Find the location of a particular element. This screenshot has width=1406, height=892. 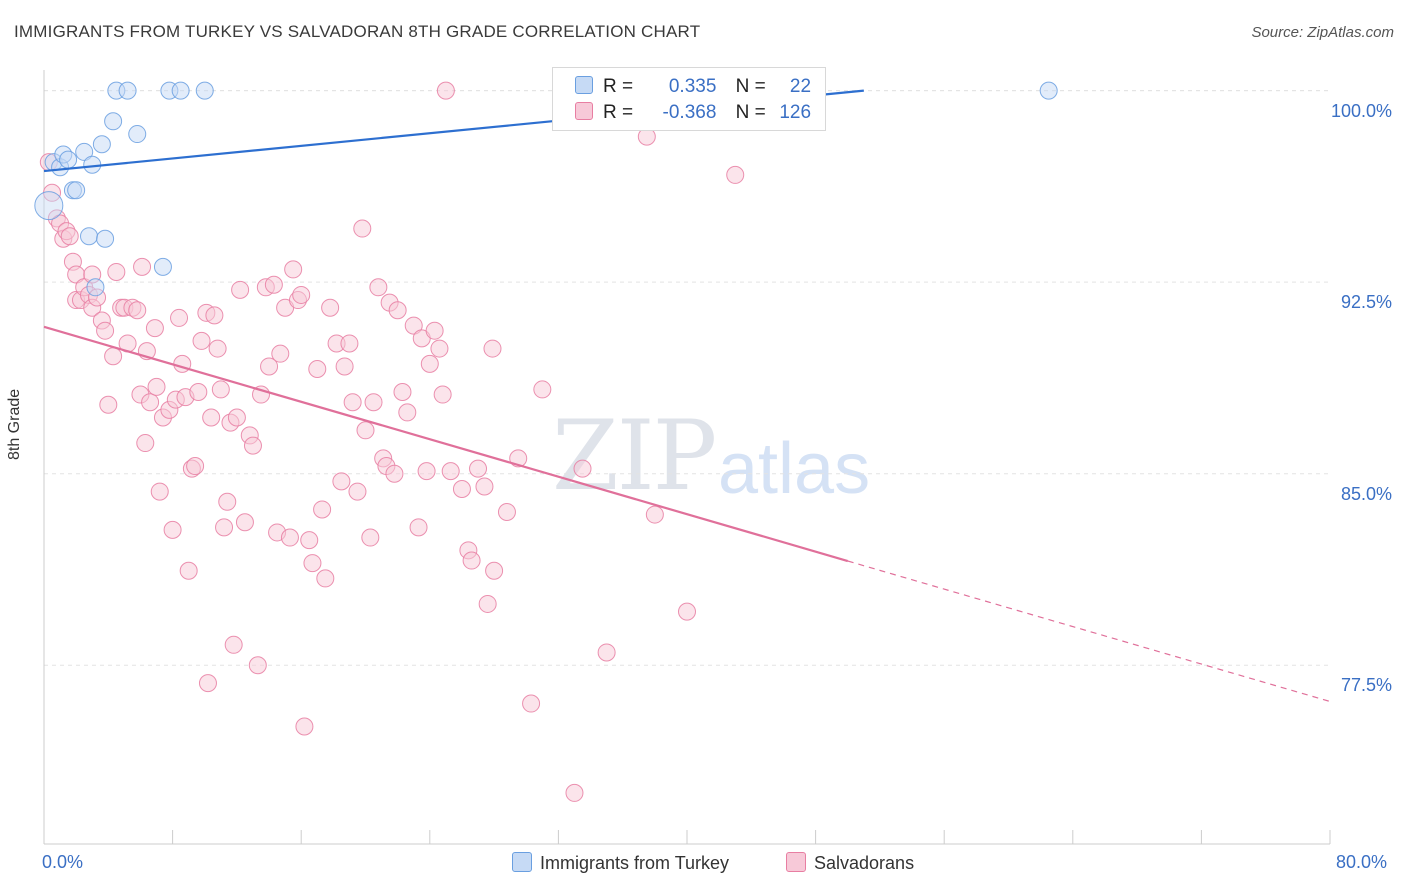

r-value: -0.368 is located at coordinates (689, 112).